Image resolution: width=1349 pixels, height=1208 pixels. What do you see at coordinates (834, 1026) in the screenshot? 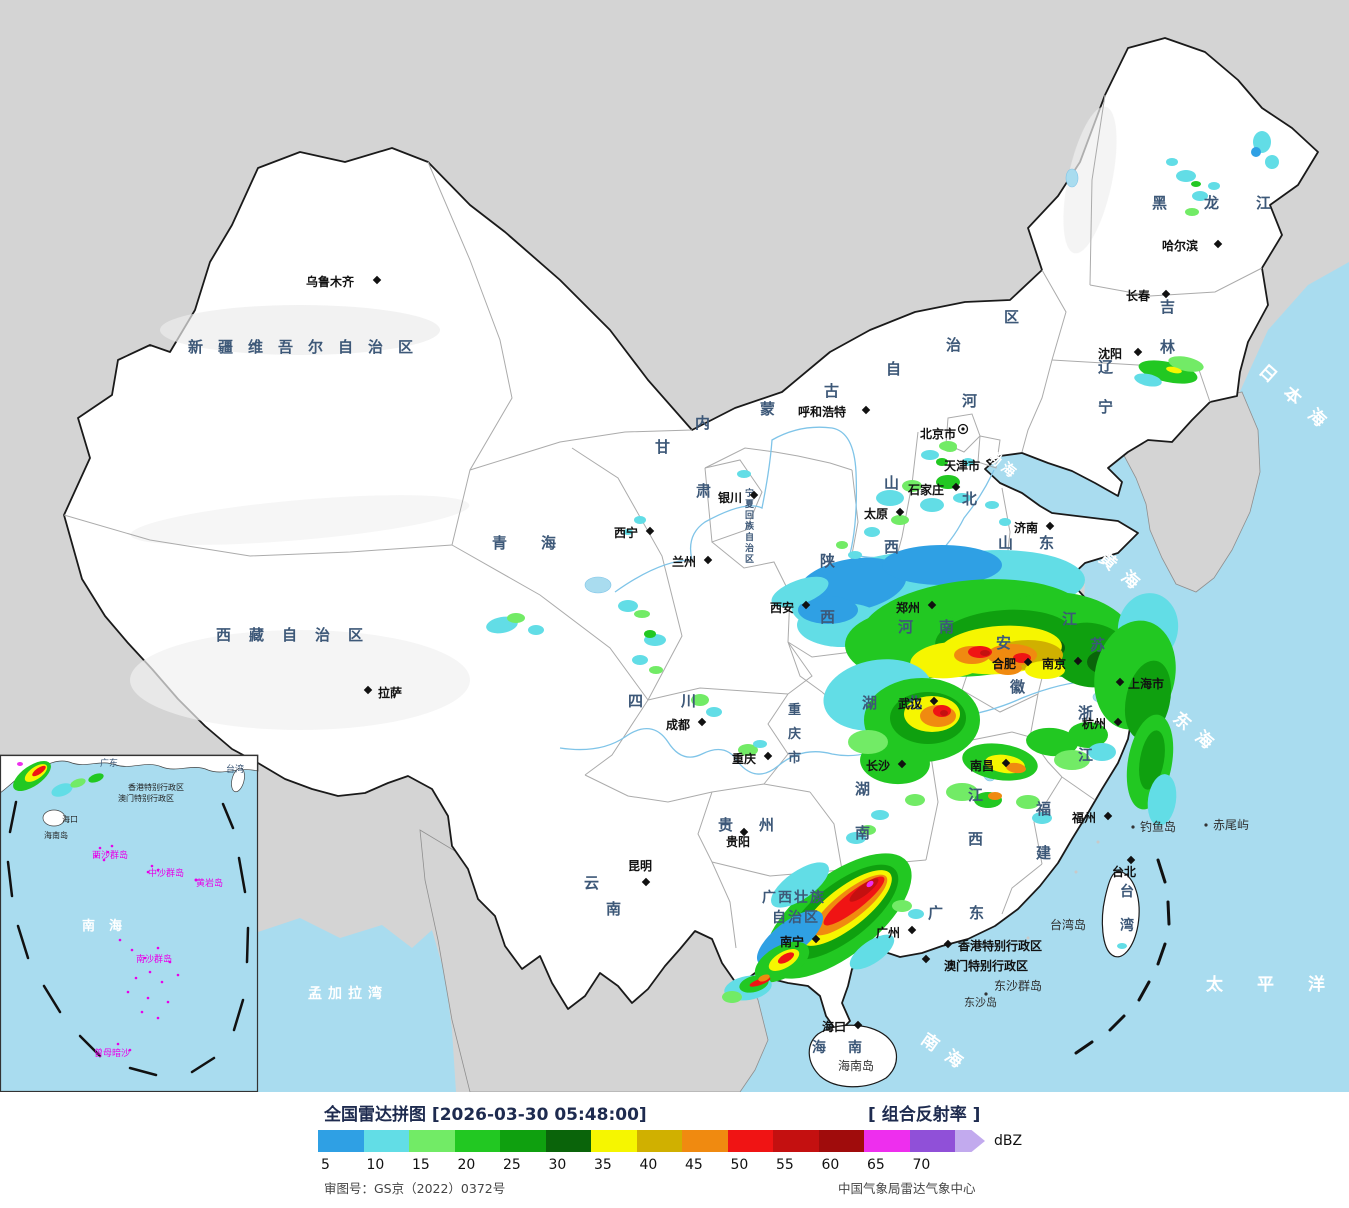
I see `city-label: 海口` at bounding box center [834, 1026].